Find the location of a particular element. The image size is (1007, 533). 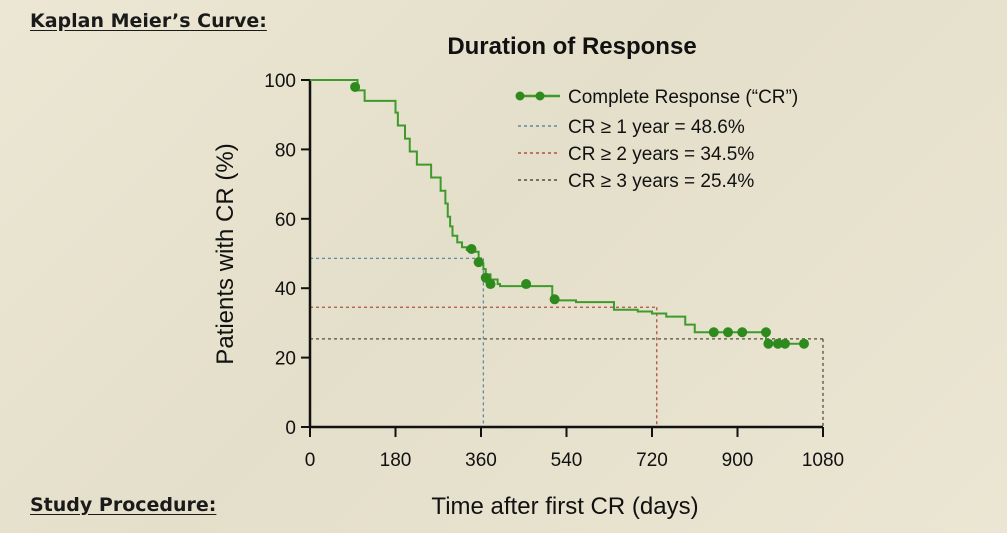

x-tick-label: 1080 is located at coordinates (823, 460).